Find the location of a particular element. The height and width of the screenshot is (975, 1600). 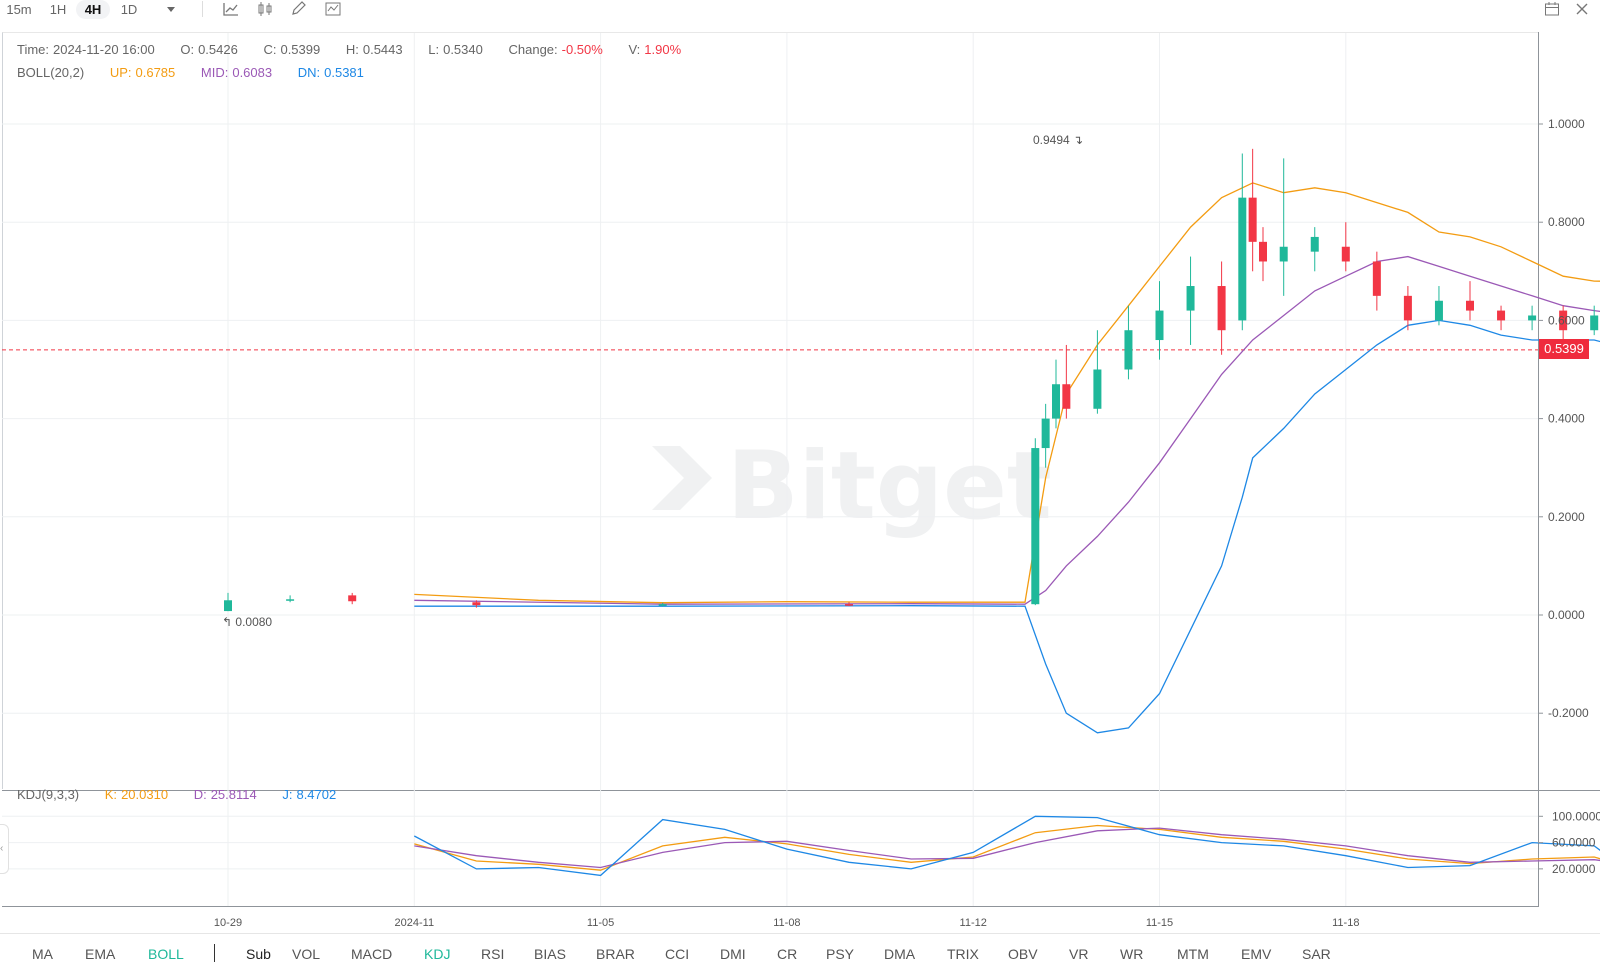

boll-mid-value: 0.6083 is located at coordinates (252, 72).